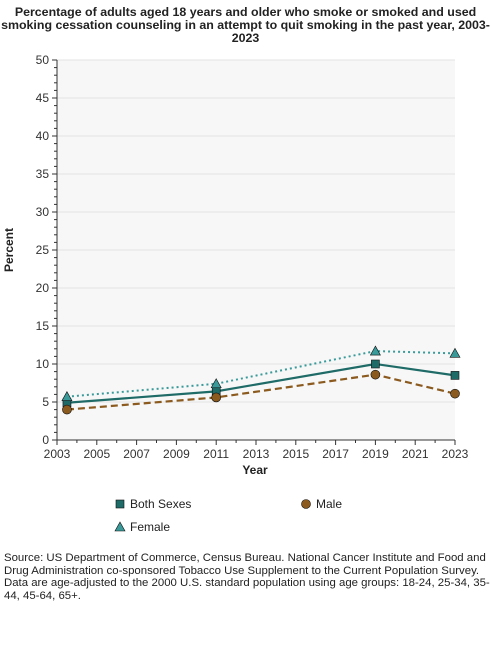 The width and height of the screenshot is (491, 646). I want to click on y-tick-label: 25, so click(43, 250).